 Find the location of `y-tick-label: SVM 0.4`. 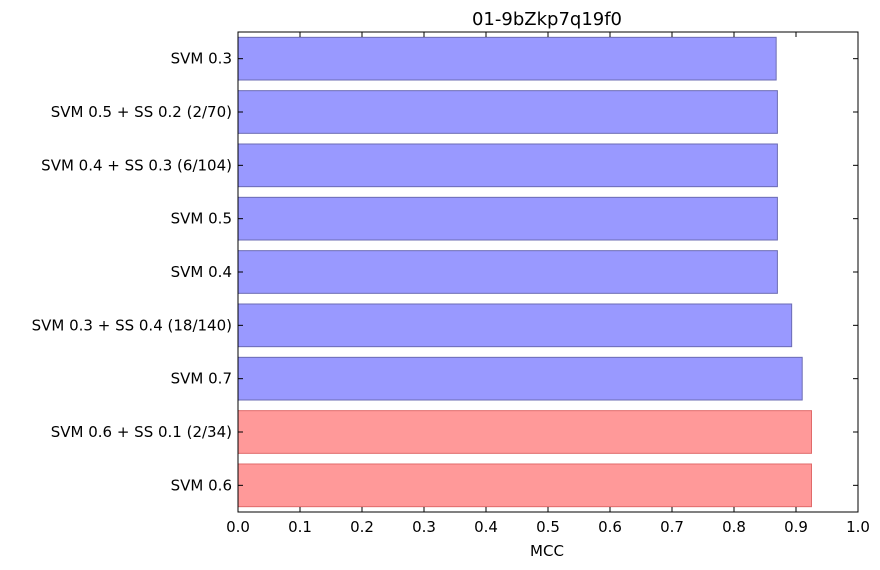

y-tick-label: SVM 0.4 is located at coordinates (201, 272).